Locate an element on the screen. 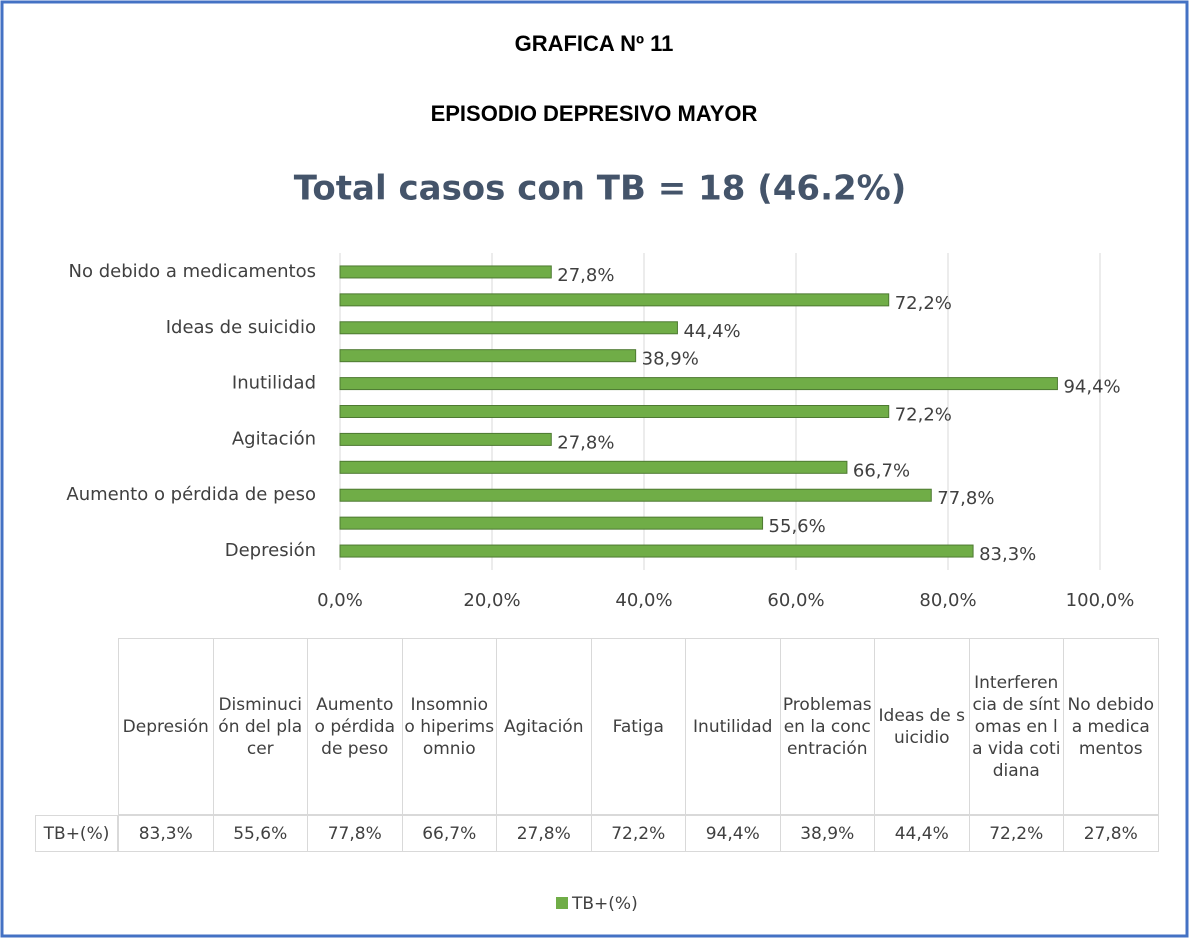 Image resolution: width=1189 pixels, height=938 pixels. data-label: 83,3% is located at coordinates (1007, 554).